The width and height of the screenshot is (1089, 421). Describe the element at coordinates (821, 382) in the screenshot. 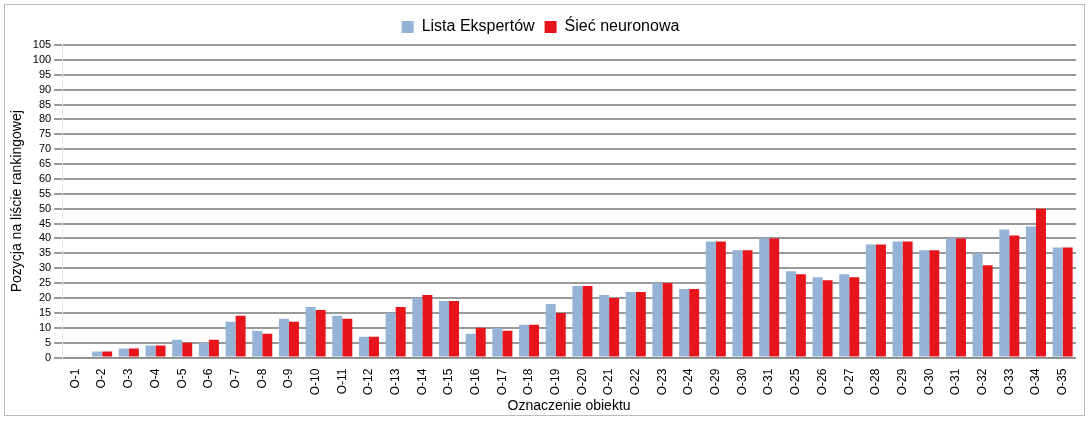

I see `x-tick-label: O-26` at that location.